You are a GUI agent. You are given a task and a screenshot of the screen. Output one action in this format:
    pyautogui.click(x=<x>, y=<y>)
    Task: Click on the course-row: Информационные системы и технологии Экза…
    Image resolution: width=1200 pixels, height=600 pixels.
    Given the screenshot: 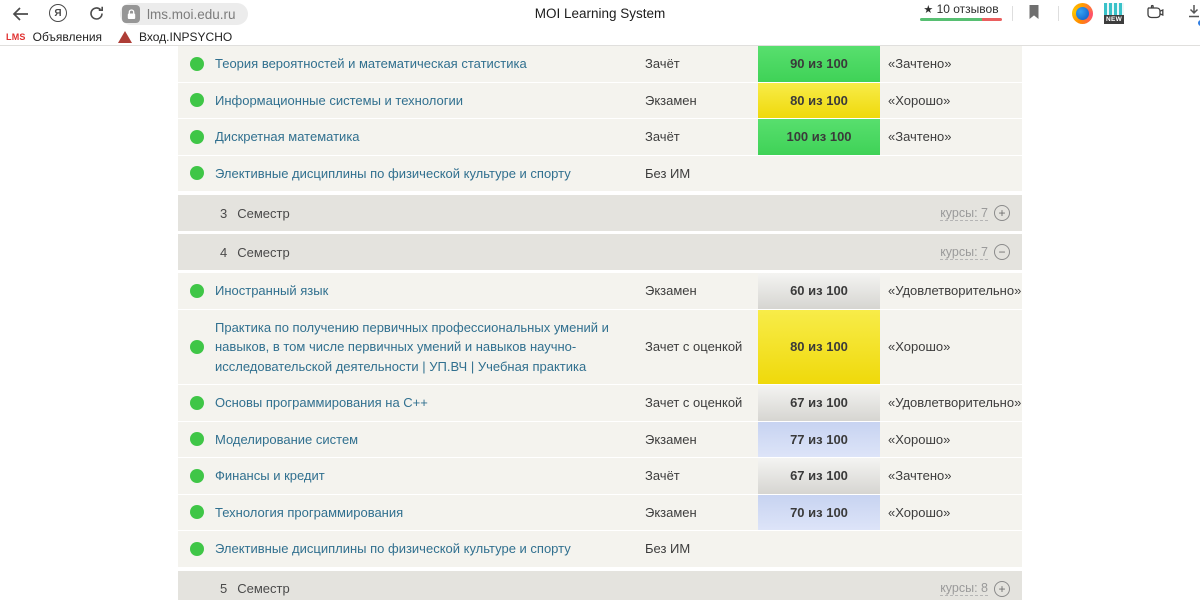 What is the action you would take?
    pyautogui.click(x=600, y=100)
    